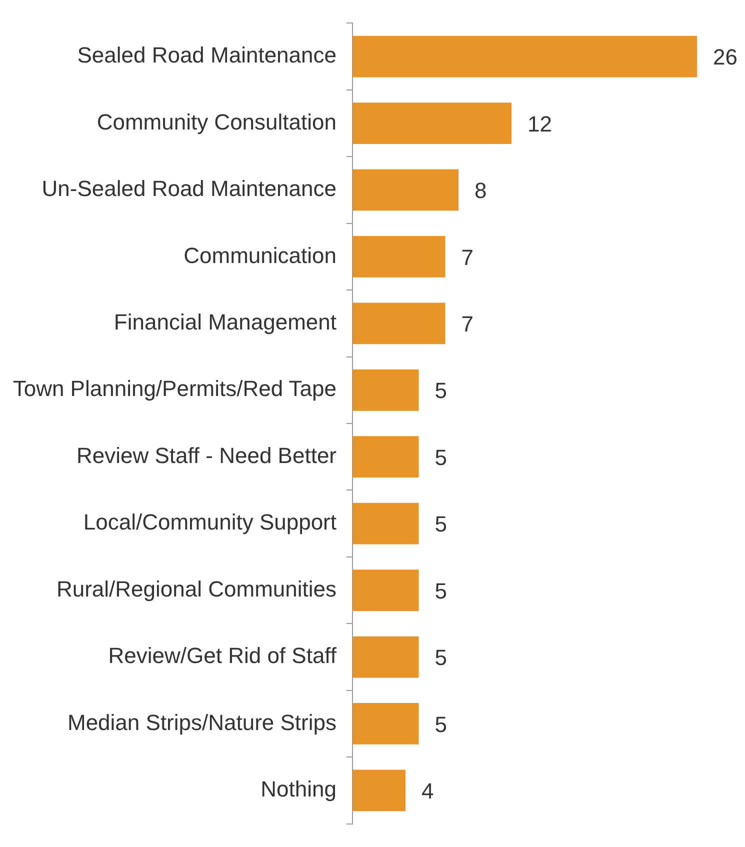 The image size is (745, 847). Describe the element at coordinates (206, 455) in the screenshot. I see `y-tick-label: Review Staff - Need Better` at that location.